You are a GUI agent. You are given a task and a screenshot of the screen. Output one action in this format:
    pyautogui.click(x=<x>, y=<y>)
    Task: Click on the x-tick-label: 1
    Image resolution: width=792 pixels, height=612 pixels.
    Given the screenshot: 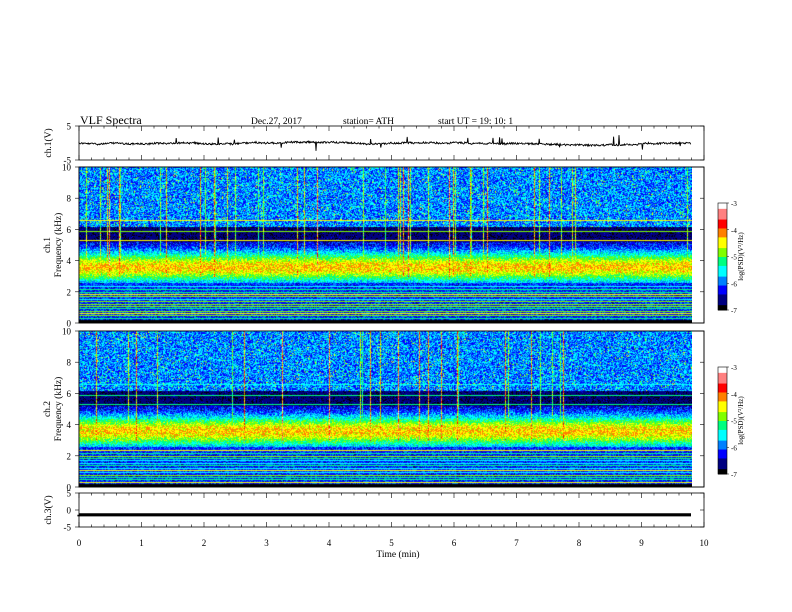 What is the action you would take?
    pyautogui.click(x=141, y=543)
    